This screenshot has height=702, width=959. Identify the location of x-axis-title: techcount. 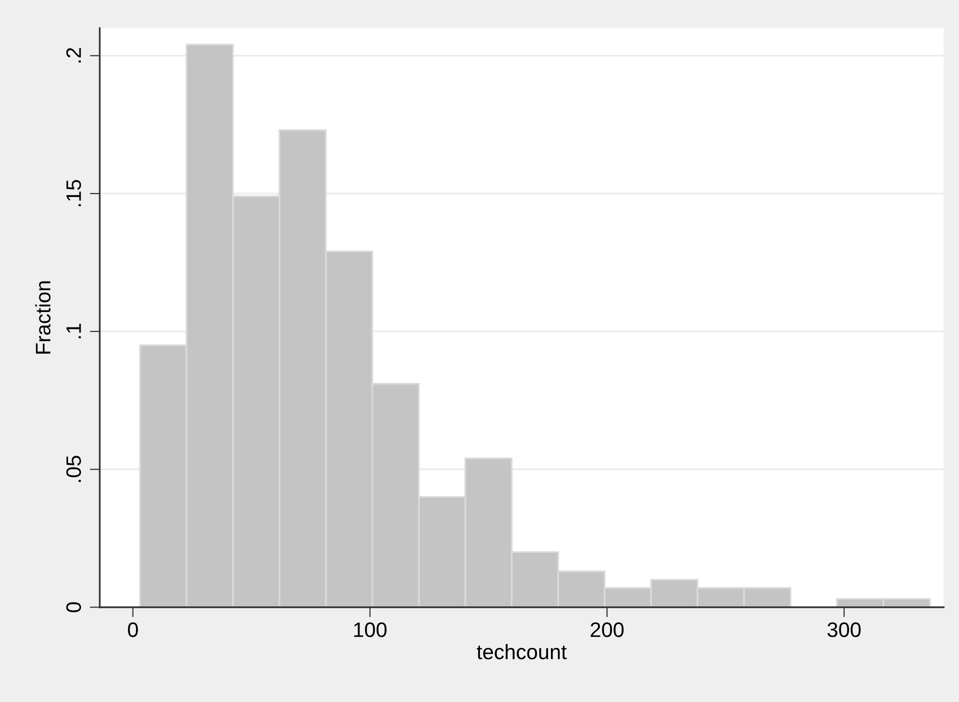
(521, 652).